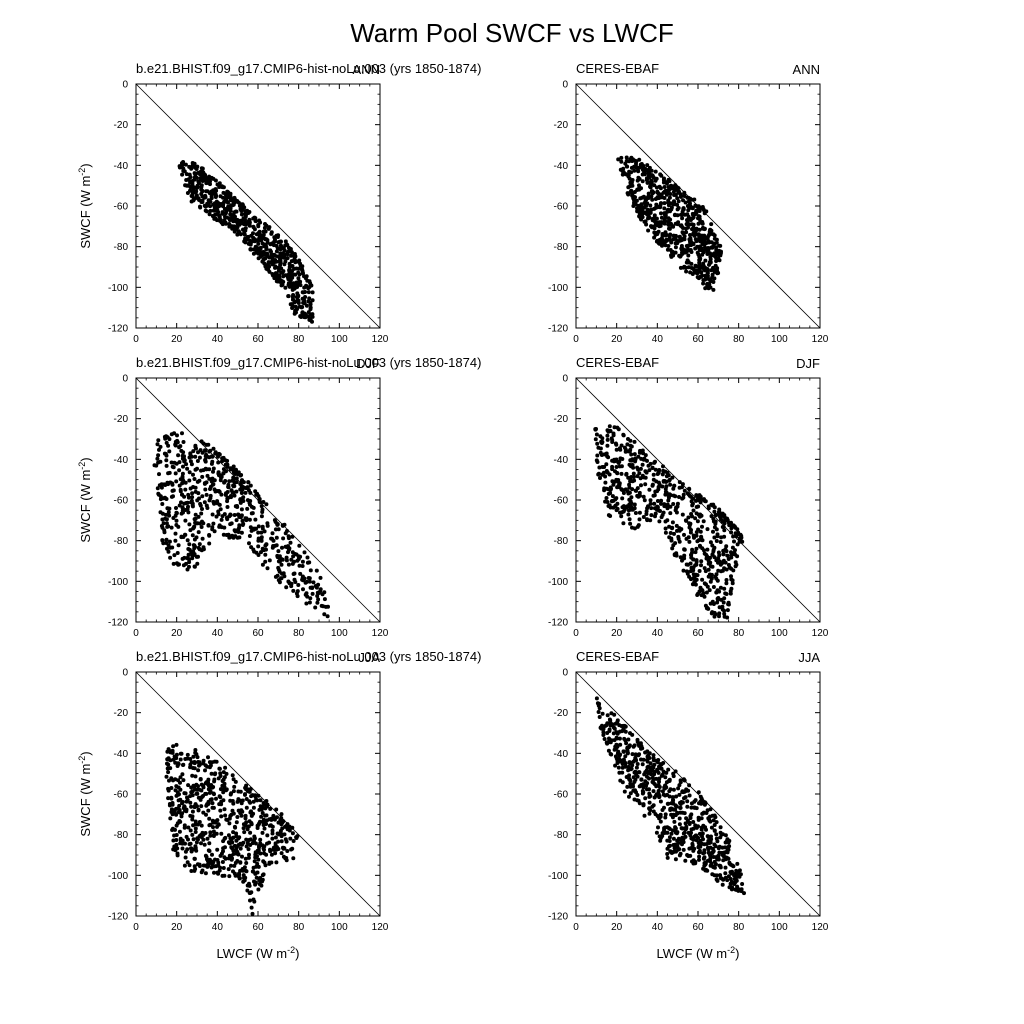 The image size is (1024, 1024). I want to click on y-tick-label: -100, so click(118, 288).